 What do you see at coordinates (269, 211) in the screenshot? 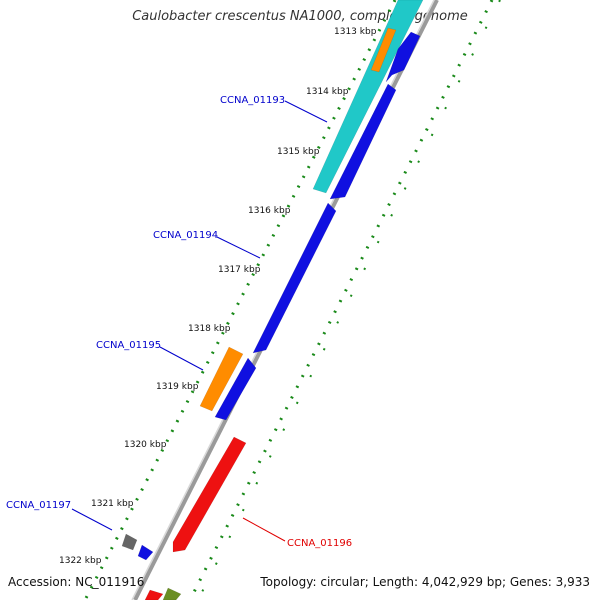
I see `kbp-tick-label: 1316 kbp` at bounding box center [269, 211].